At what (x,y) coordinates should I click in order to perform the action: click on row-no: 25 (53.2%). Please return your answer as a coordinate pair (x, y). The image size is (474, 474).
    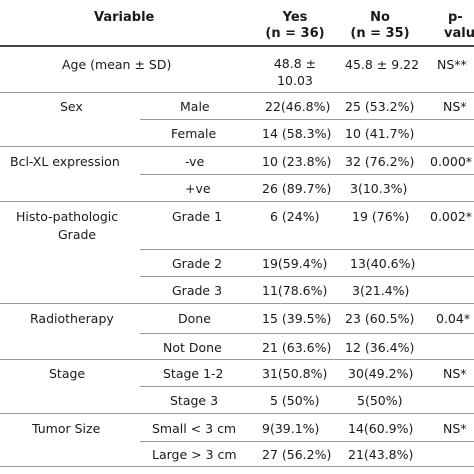
    Looking at the image, I should click on (380, 106).